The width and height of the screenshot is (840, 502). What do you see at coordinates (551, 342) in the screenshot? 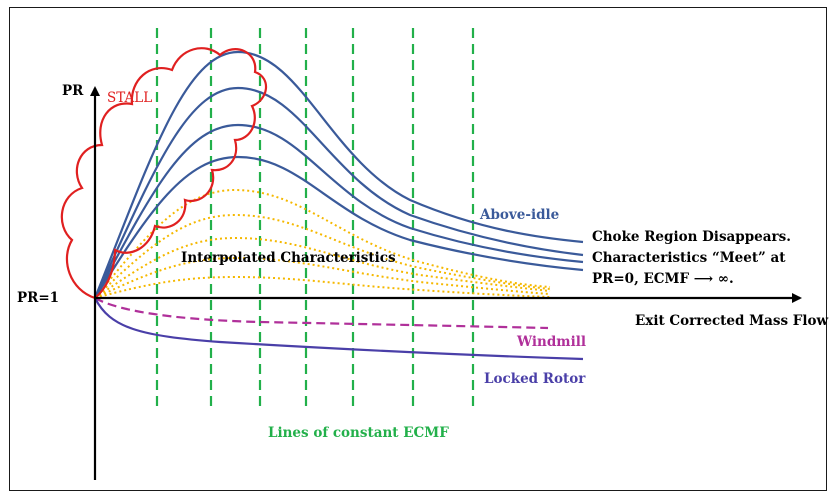
I see `windmill-label: Windmill` at bounding box center [551, 342].